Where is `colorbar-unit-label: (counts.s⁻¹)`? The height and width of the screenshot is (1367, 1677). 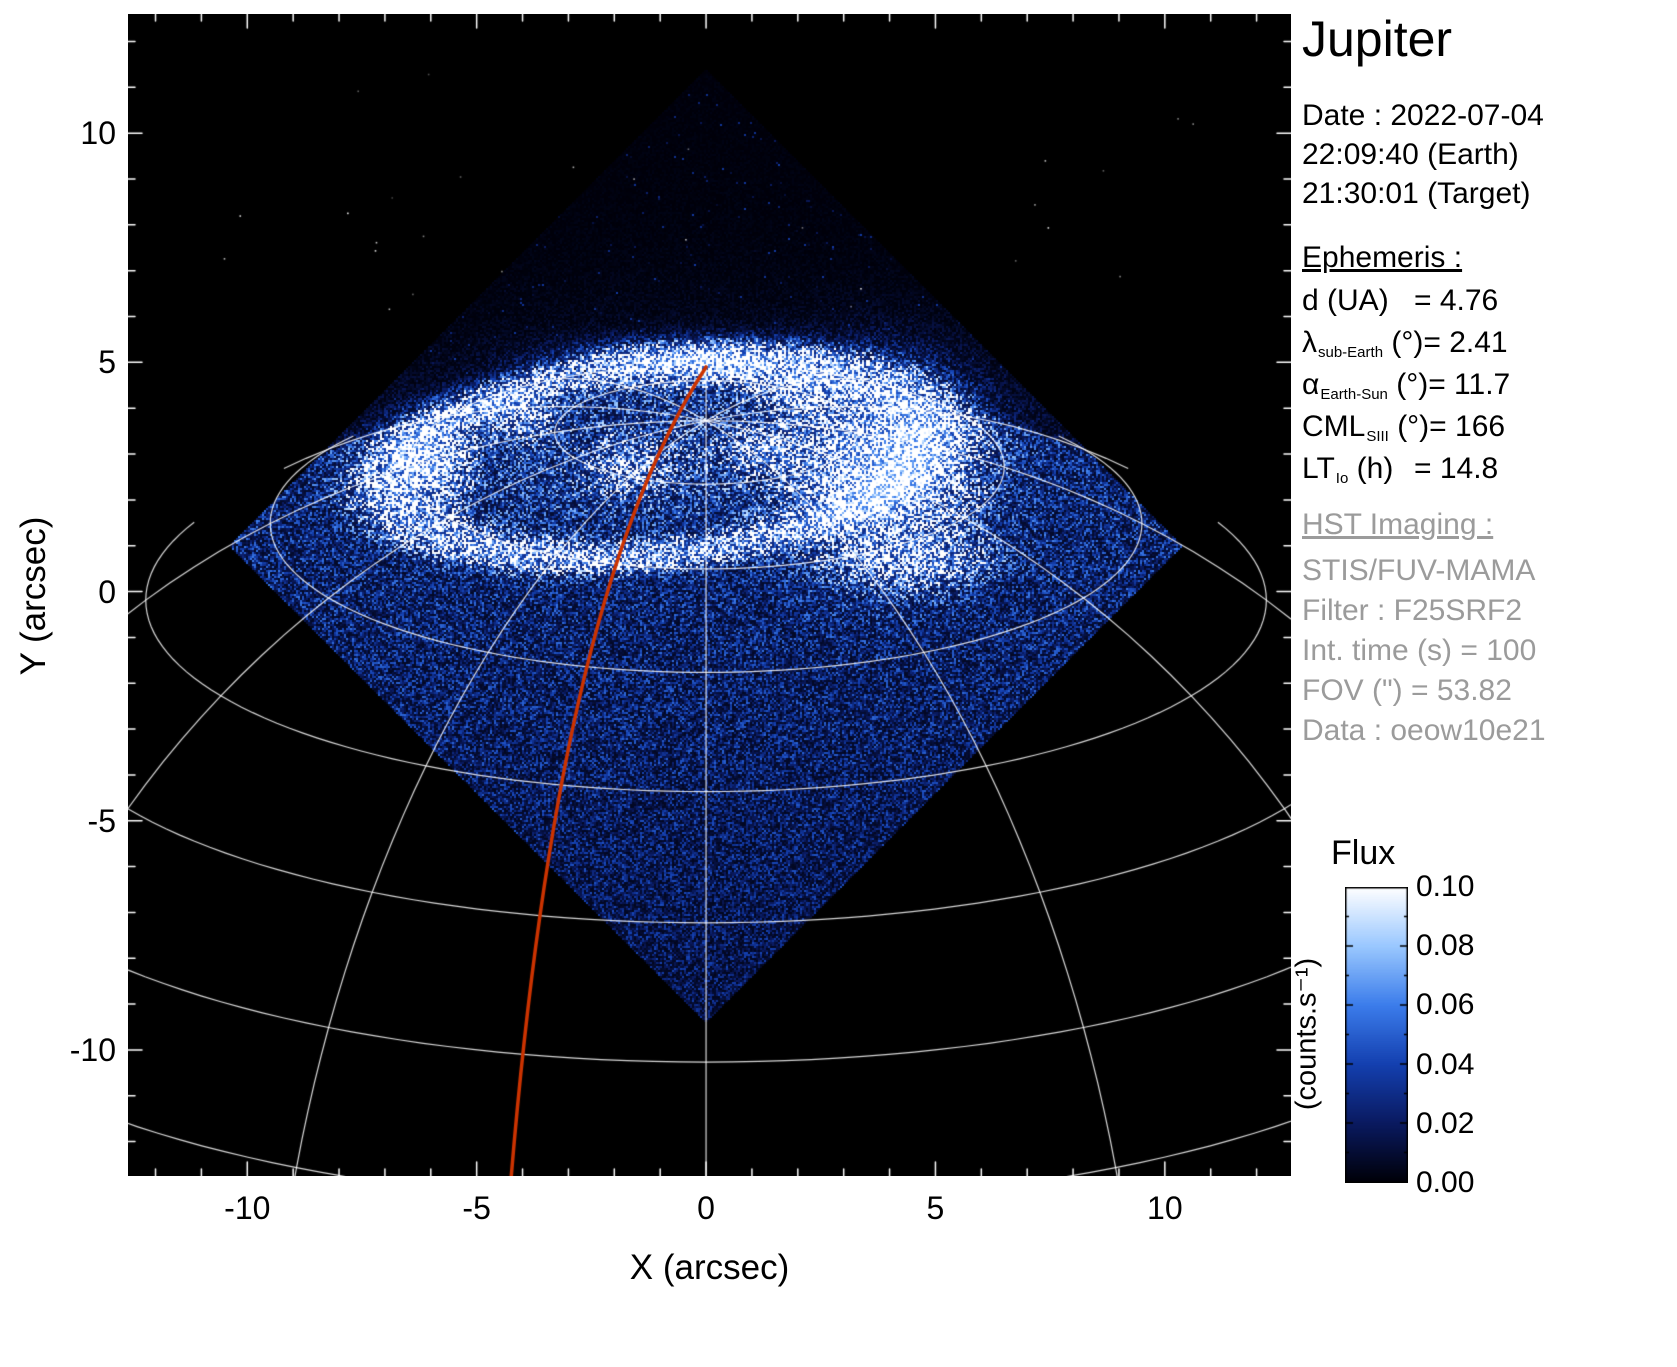 colorbar-unit-label: (counts.s⁻¹) is located at coordinates (1306, 1034).